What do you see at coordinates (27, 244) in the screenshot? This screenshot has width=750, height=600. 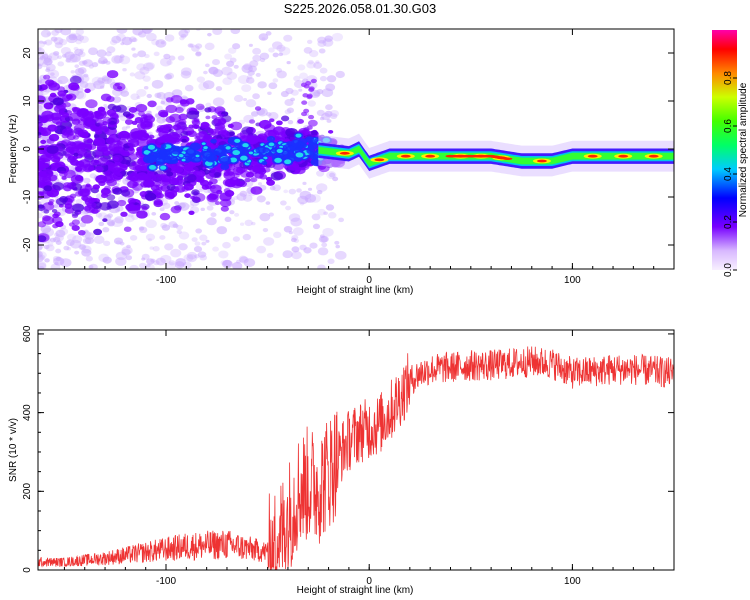 I see `y-tick-label: -20` at bounding box center [27, 244].